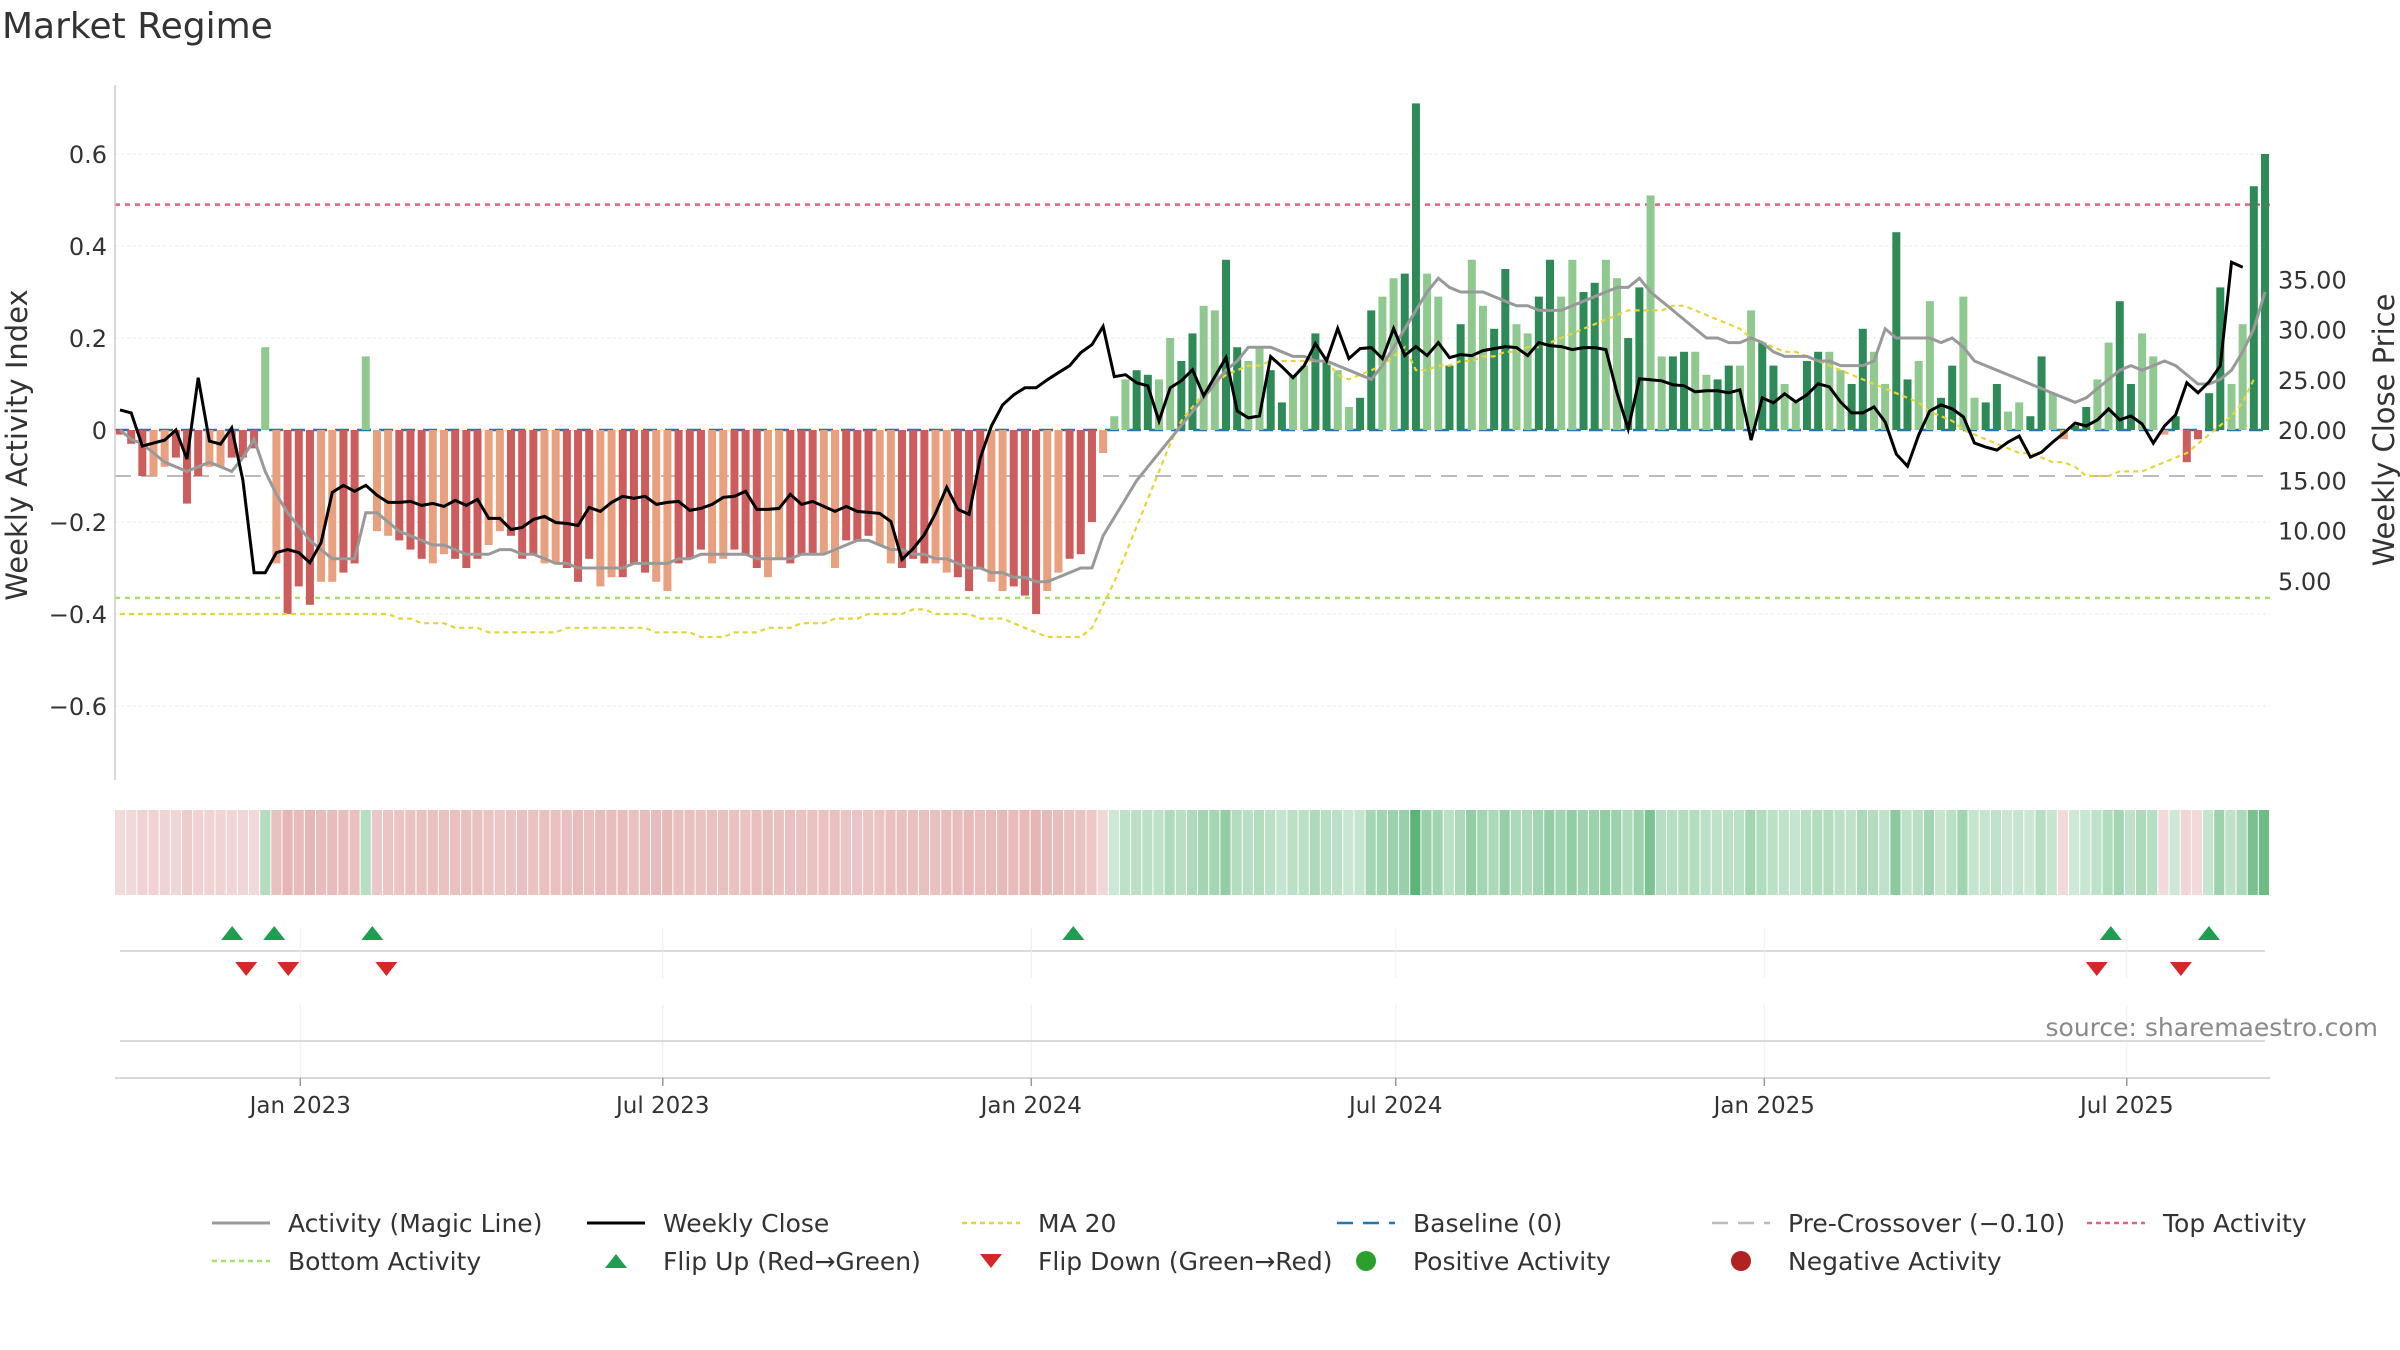 The height and width of the screenshot is (1350, 2400). What do you see at coordinates (1887, 1223) in the screenshot?
I see `legend-item: Pre-Crossover (−0.10)` at bounding box center [1887, 1223].